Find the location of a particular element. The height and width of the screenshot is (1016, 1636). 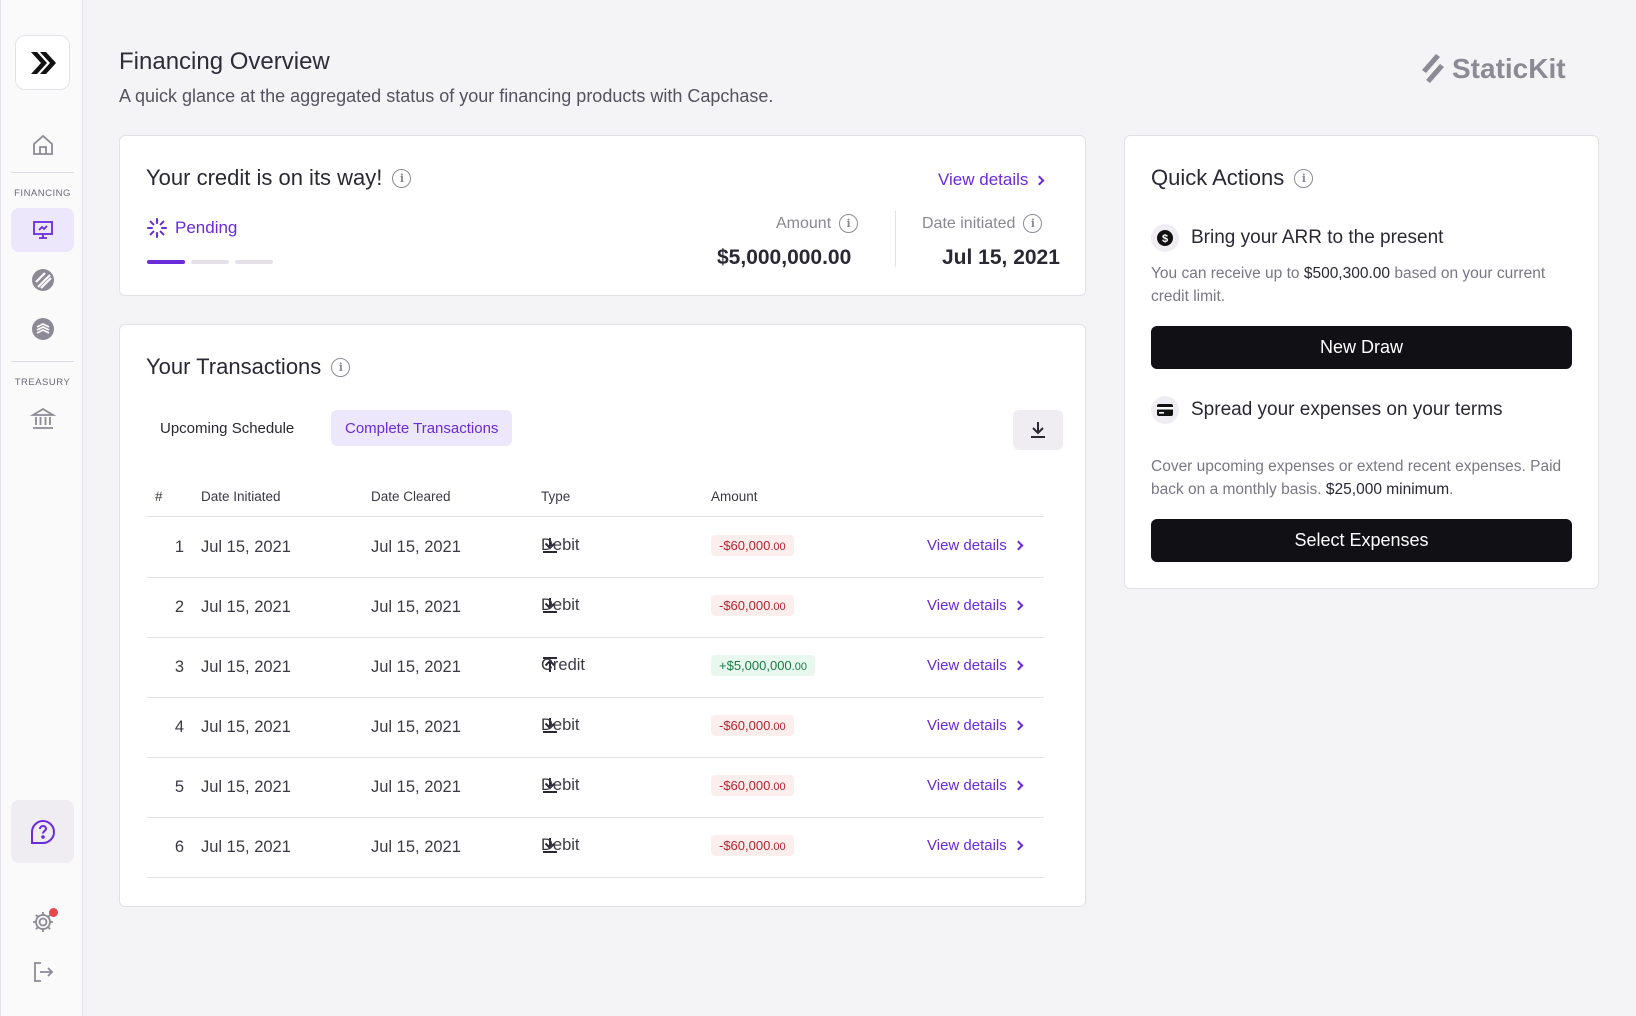

download-button is located at coordinates (1038, 430).